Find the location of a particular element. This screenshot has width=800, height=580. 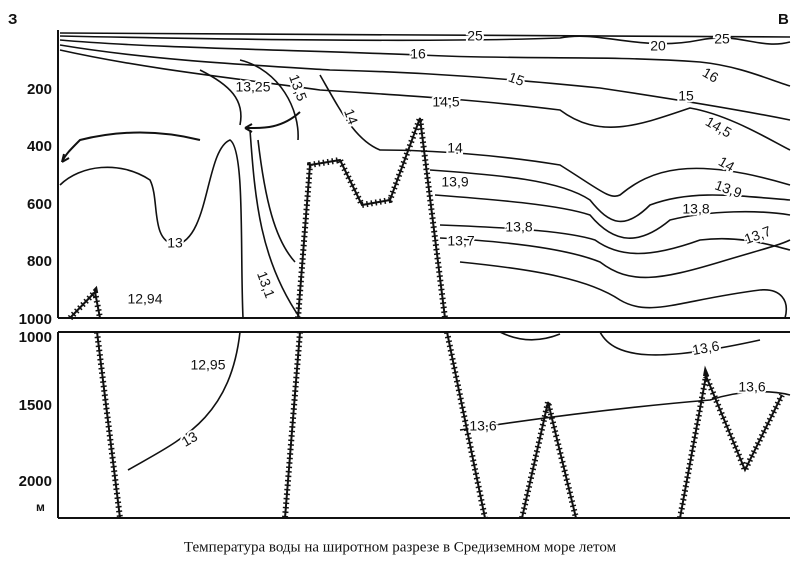

depth-label: 800 is located at coordinates (39, 261).